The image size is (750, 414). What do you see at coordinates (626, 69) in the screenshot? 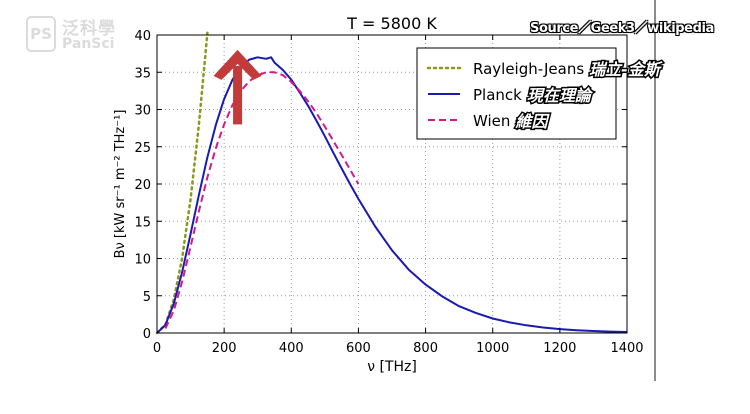
I see `legend-annotation-rayleigh-jeans: 瑞立-金斯` at bounding box center [626, 69].